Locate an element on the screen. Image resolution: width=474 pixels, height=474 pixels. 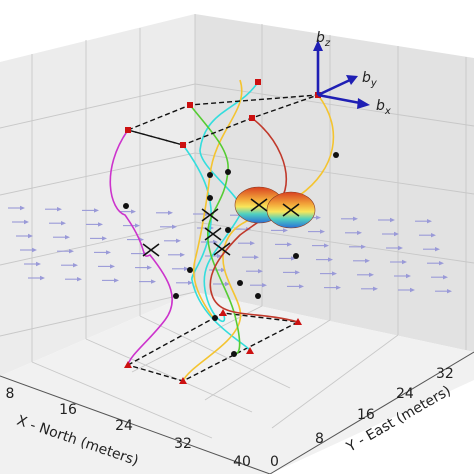
y-tick-label: 32 is located at coordinates (445, 374).